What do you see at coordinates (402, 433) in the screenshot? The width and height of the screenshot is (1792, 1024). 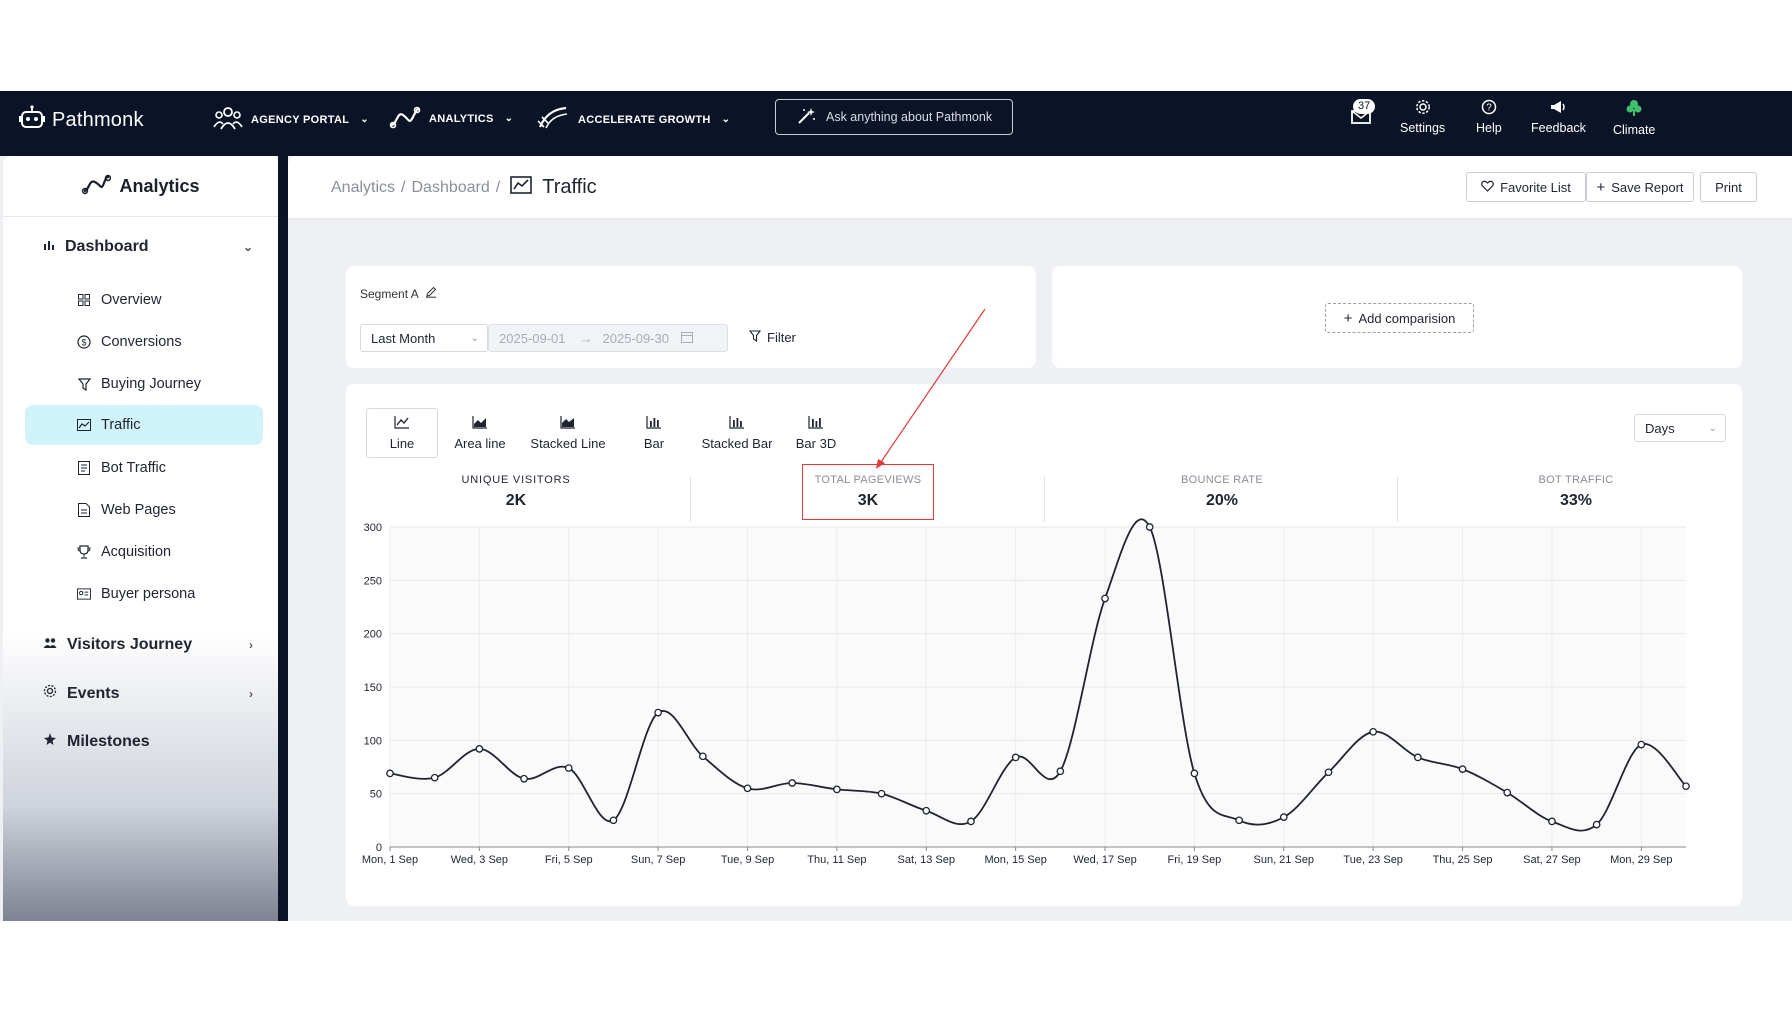 I see `tab-line: Line` at bounding box center [402, 433].